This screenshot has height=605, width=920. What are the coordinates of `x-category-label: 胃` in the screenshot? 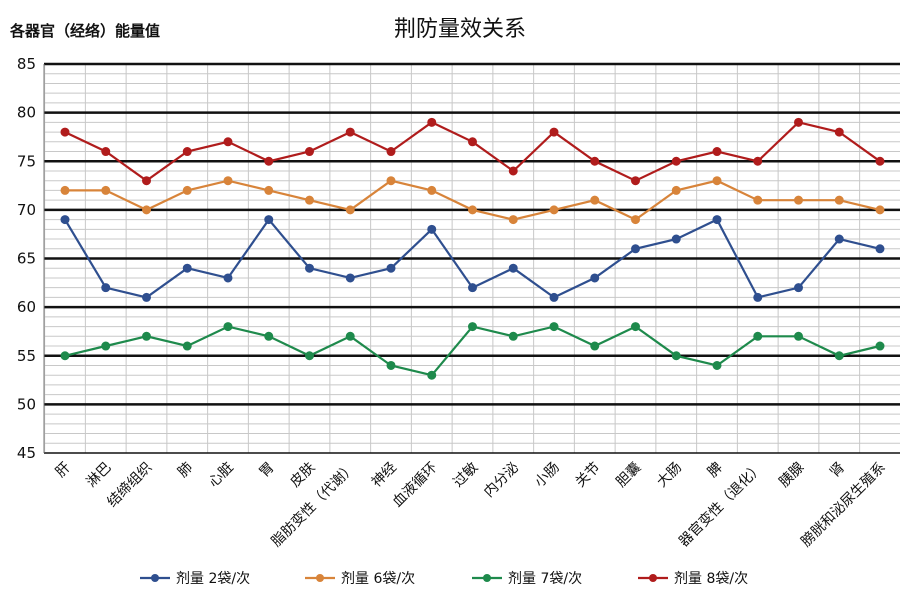 It's located at (266, 470).